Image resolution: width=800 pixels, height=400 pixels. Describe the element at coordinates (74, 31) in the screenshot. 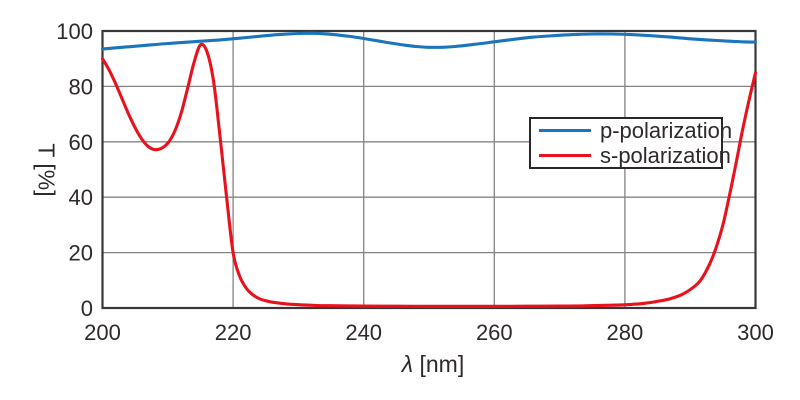

I see `y-tick-label: 100` at that location.